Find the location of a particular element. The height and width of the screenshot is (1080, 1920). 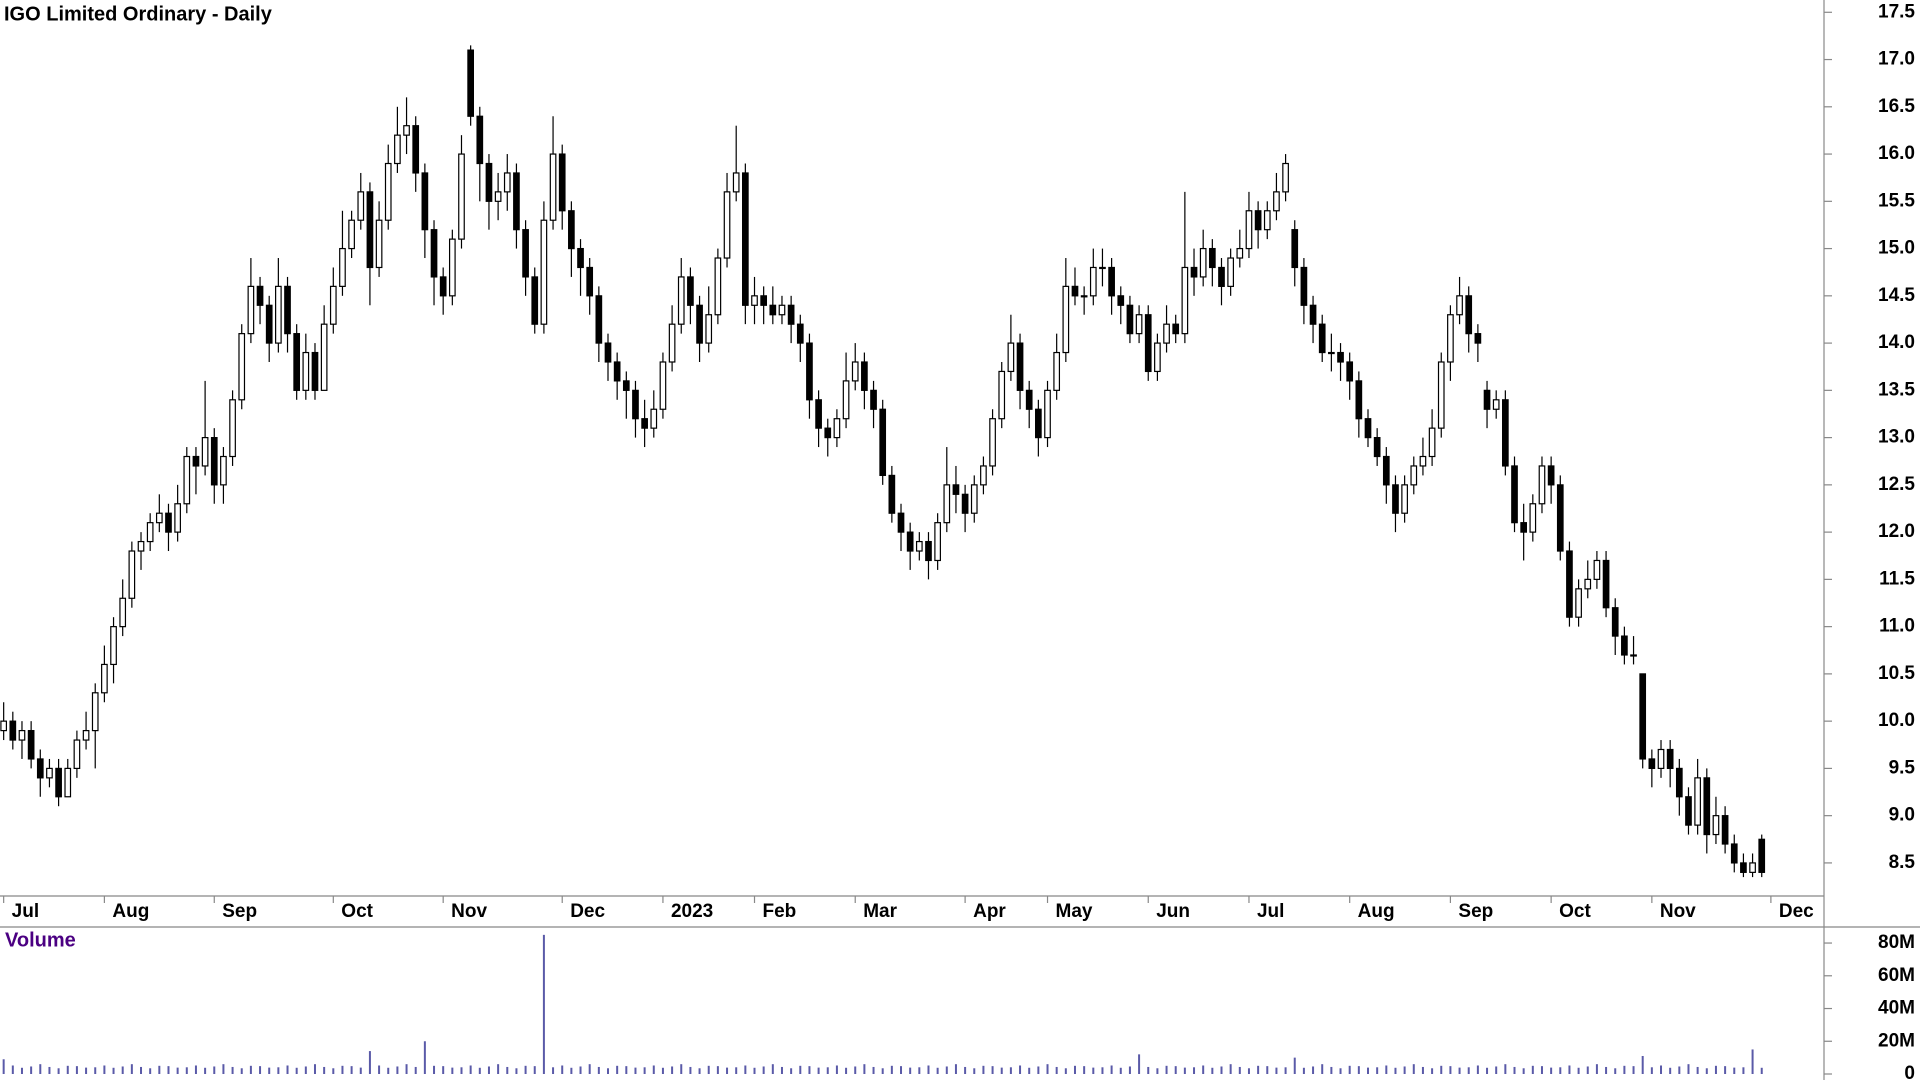

y-tick-label: 9.0 is located at coordinates (1902, 815).